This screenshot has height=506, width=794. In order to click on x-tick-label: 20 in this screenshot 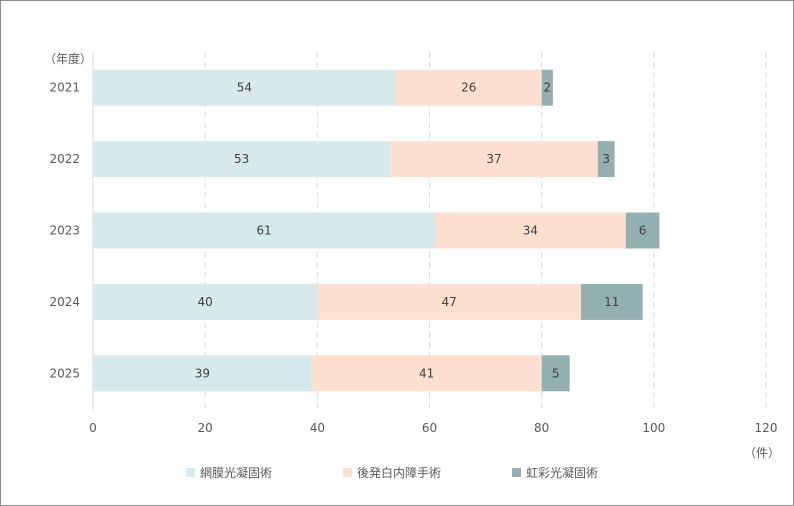, I will do `click(205, 428)`.